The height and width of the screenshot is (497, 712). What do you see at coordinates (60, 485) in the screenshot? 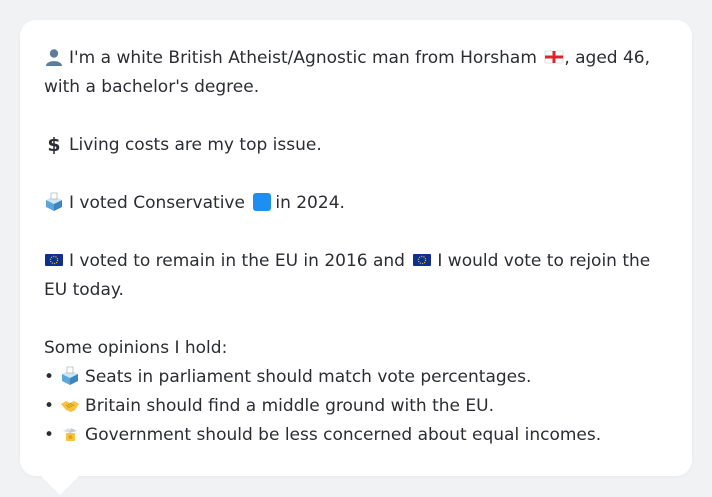
I see `speech-bubble-tail` at bounding box center [60, 485].